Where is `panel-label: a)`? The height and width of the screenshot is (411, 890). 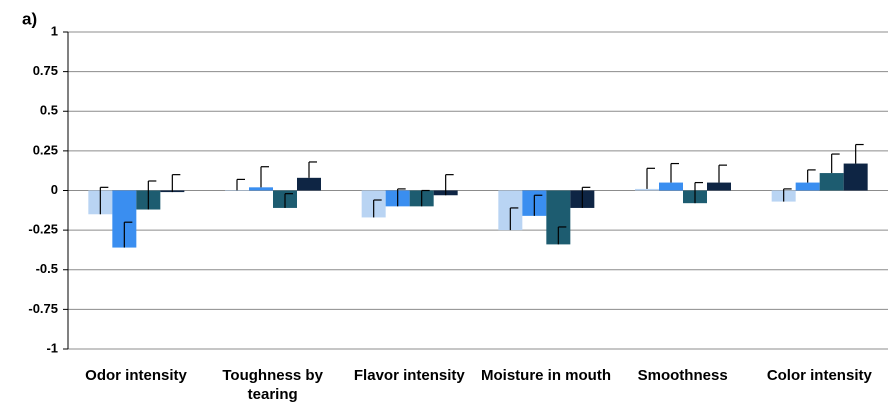 panel-label: a) is located at coordinates (29, 18).